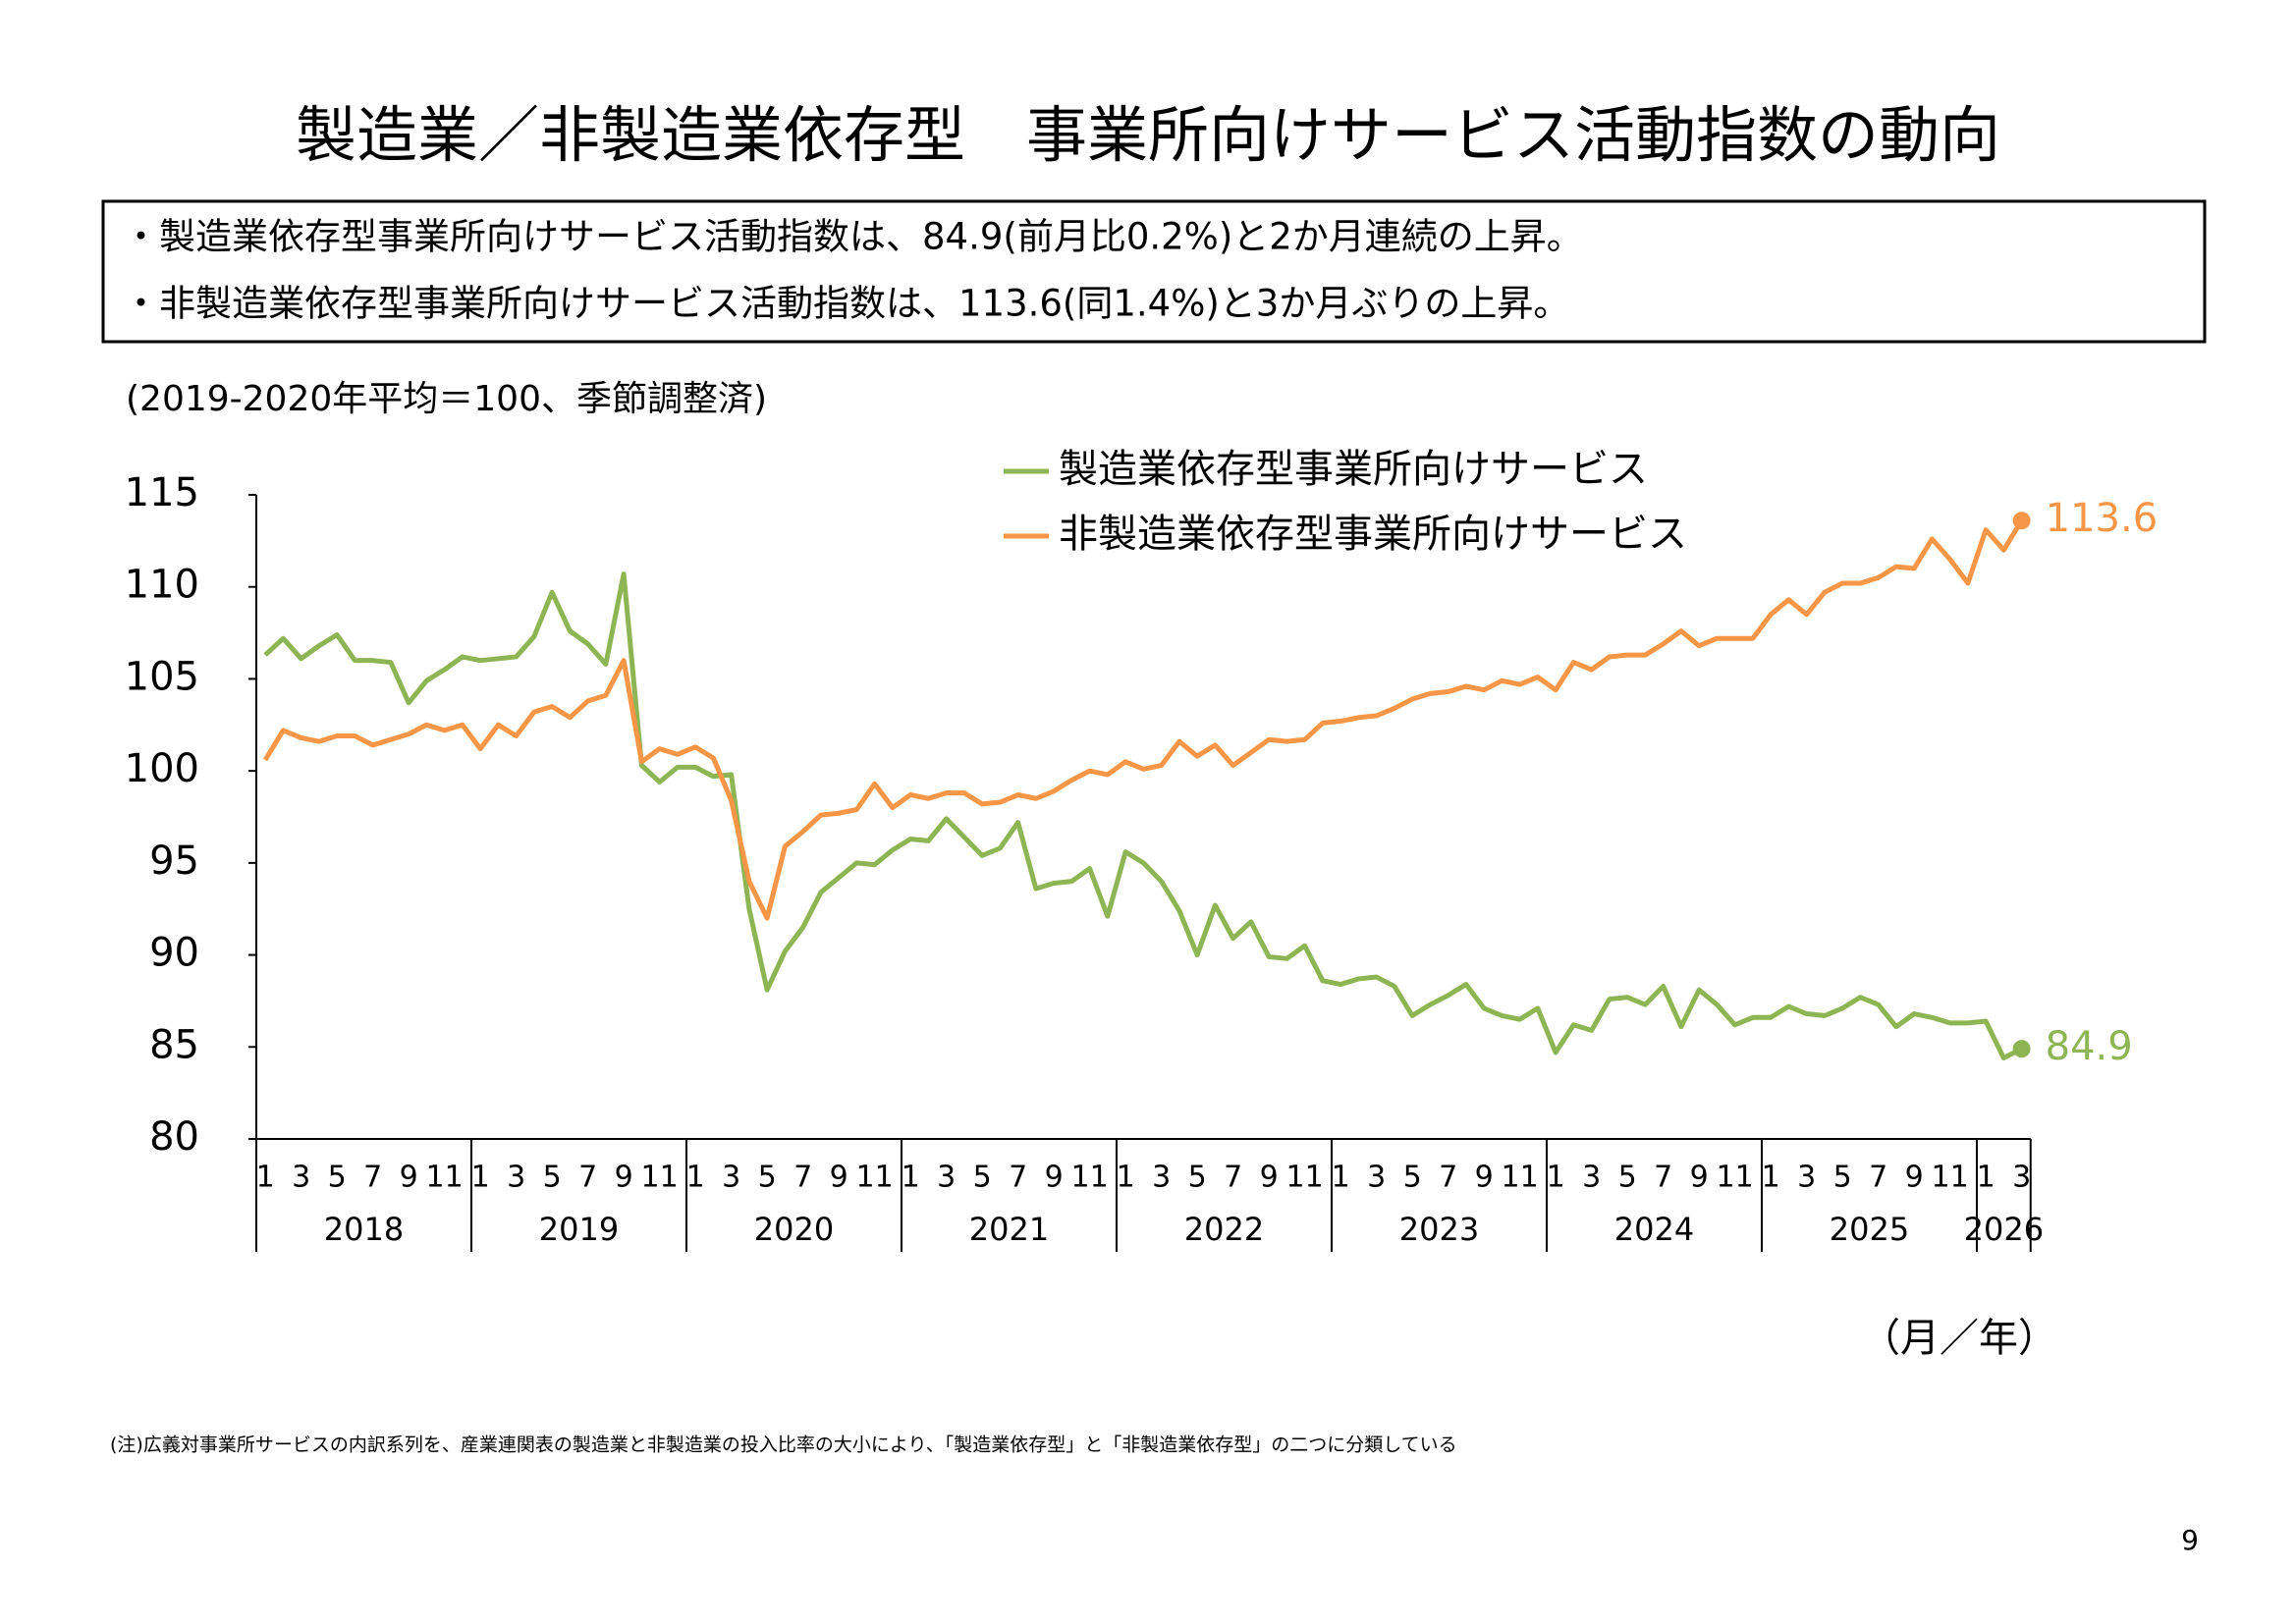  Describe the element at coordinates (1869, 1229) in the screenshot. I see `year-label: 2025` at that location.